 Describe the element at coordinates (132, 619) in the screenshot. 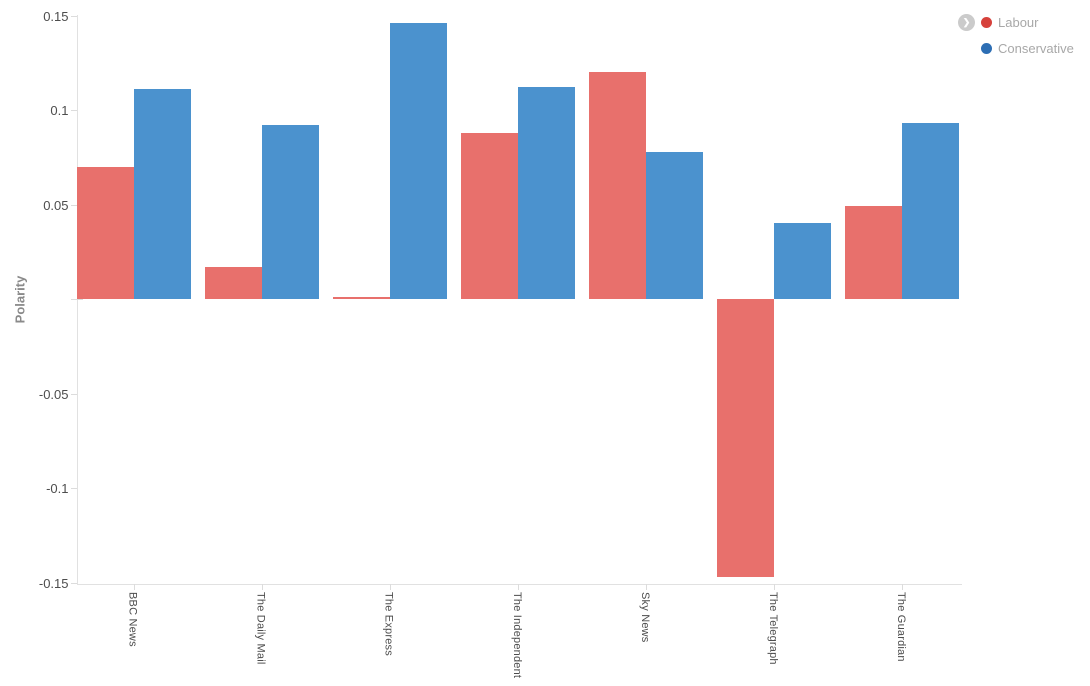

I see `x-tick-label-bbc-news: BBC News` at that location.